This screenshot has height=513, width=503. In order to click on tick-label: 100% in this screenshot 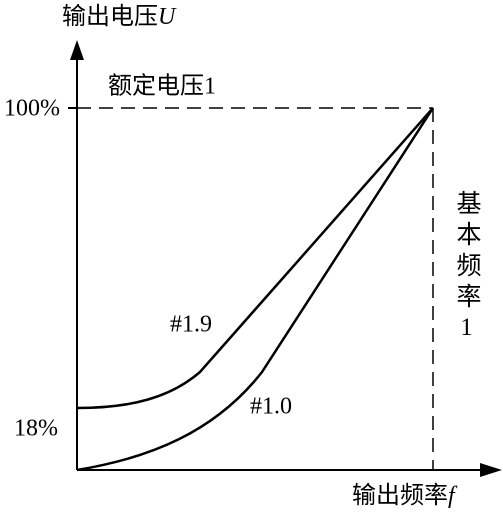, I will do `click(32, 109)`.